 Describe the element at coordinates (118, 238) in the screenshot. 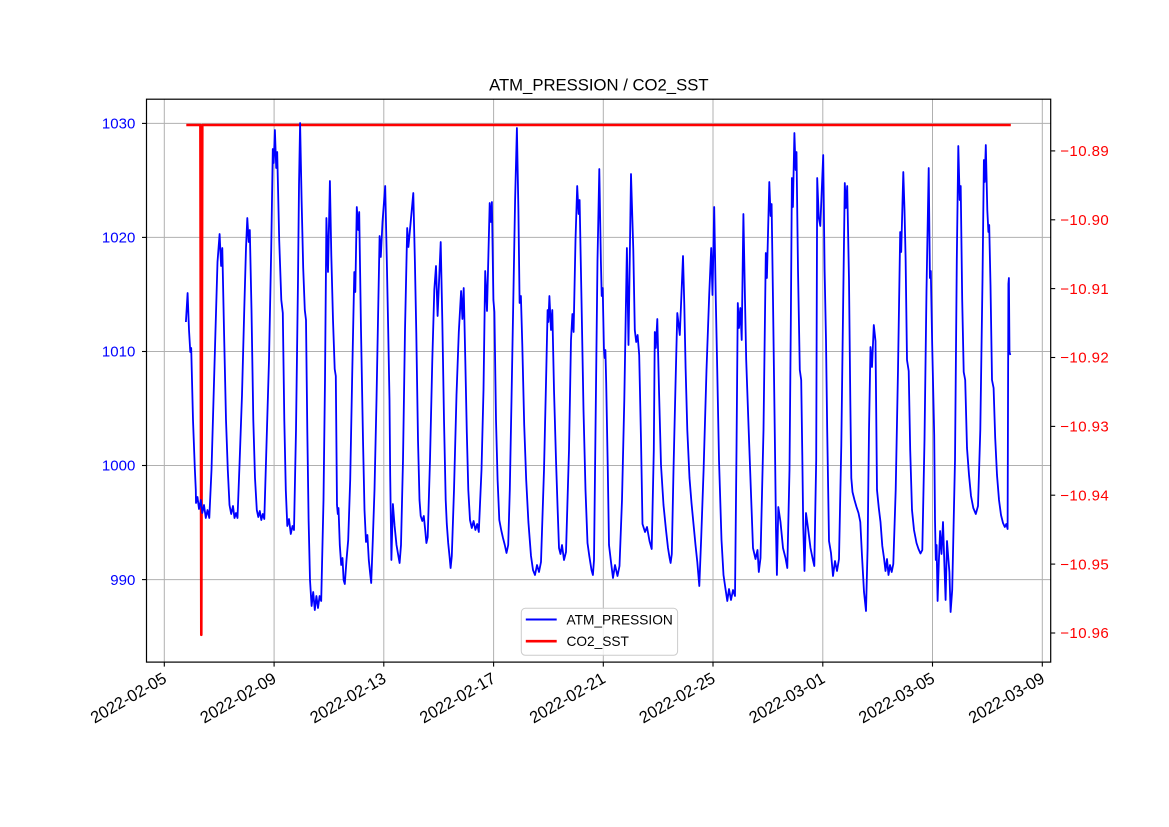

I see `svg-text: 1020` at that location.